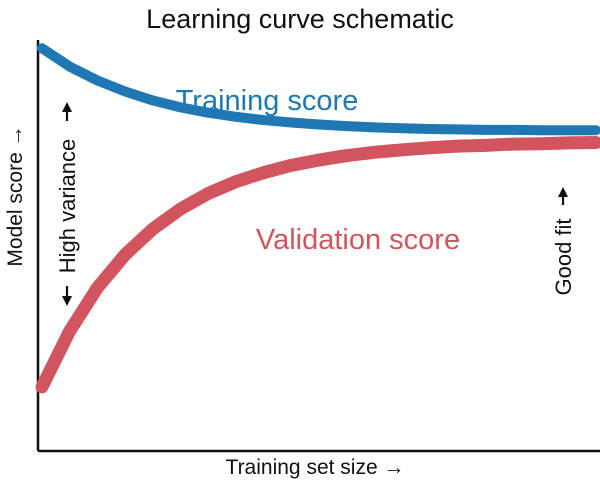 Image resolution: width=600 pixels, height=484 pixels. What do you see at coordinates (300, 19) in the screenshot?
I see `chart-title: Learning curve schematic` at bounding box center [300, 19].